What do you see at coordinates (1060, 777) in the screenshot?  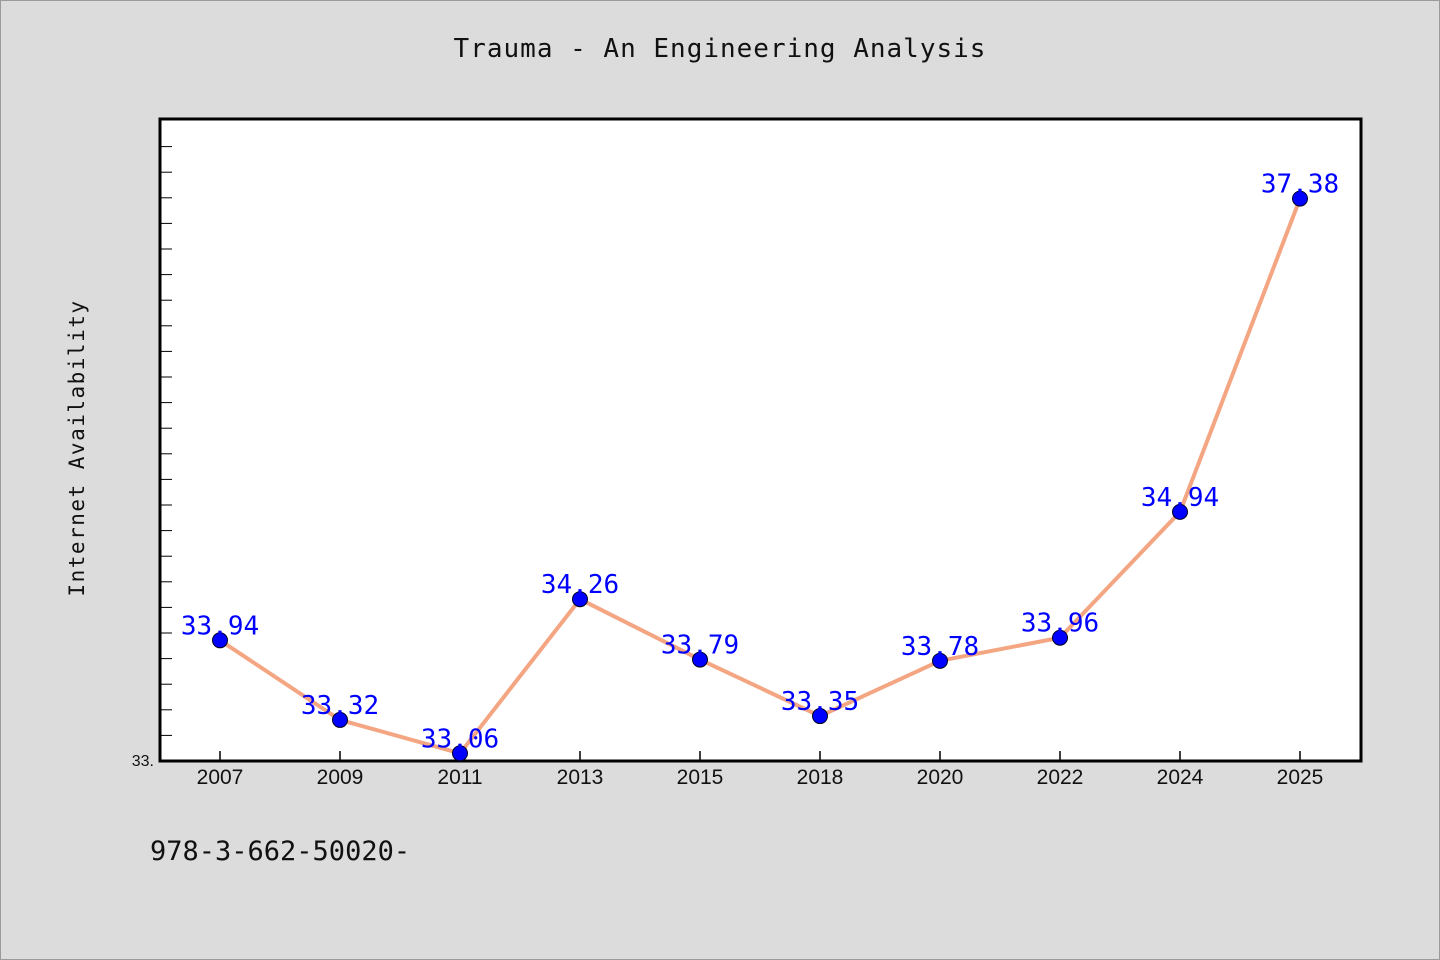 I see `x-tick-label: 2022` at bounding box center [1060, 777].